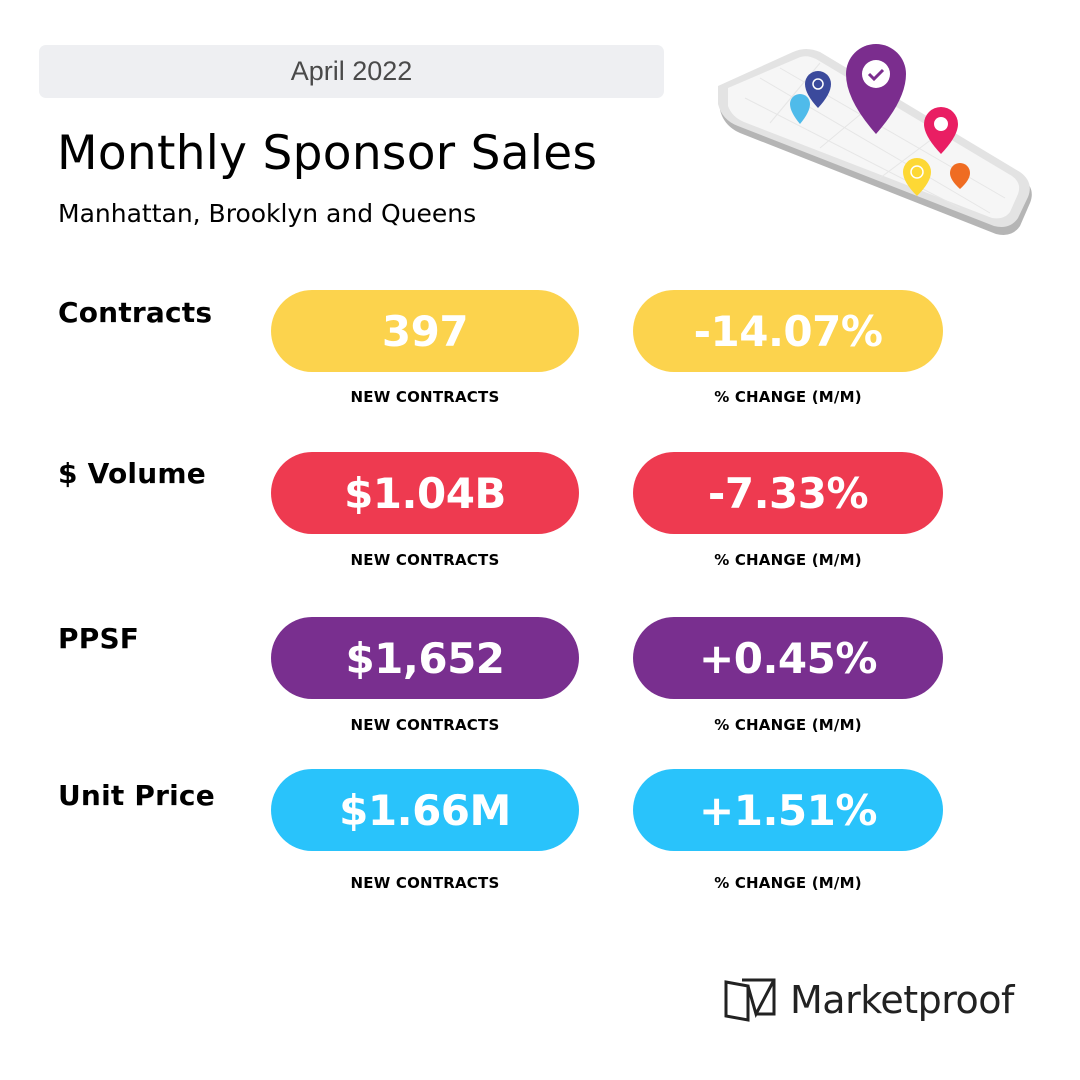 This screenshot has height=1080, width=1080. I want to click on metric-value-pill: $1.04B, so click(425, 493).